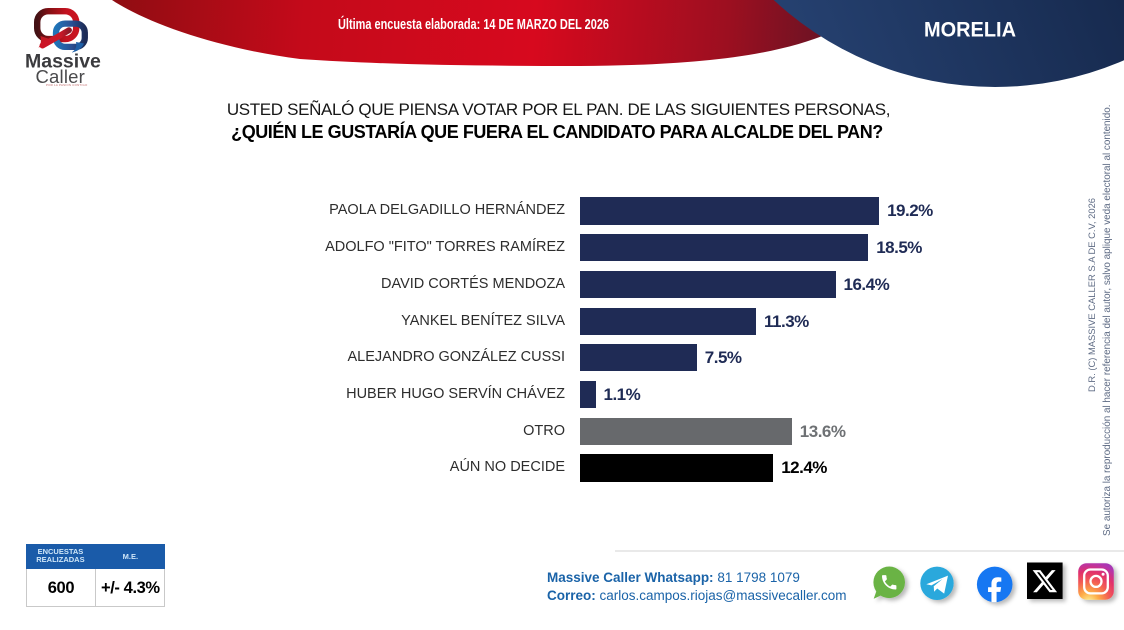 The image size is (1124, 630). Describe the element at coordinates (970, 30) in the screenshot. I see `svg-text: MORELIA` at that location.